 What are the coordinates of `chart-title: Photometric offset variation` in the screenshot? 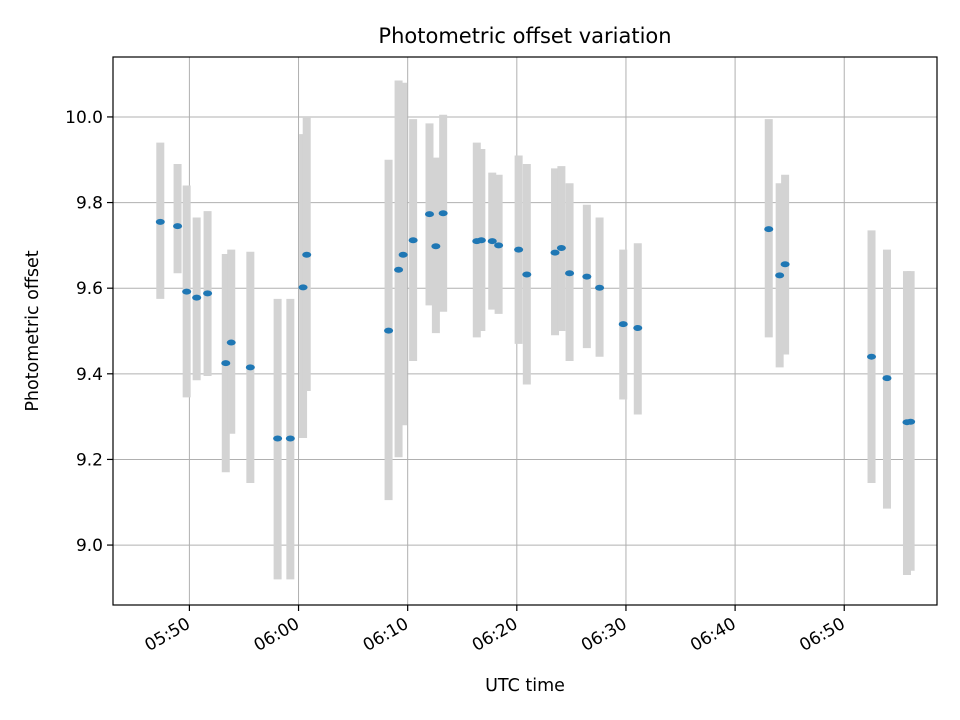 It's located at (524, 36).